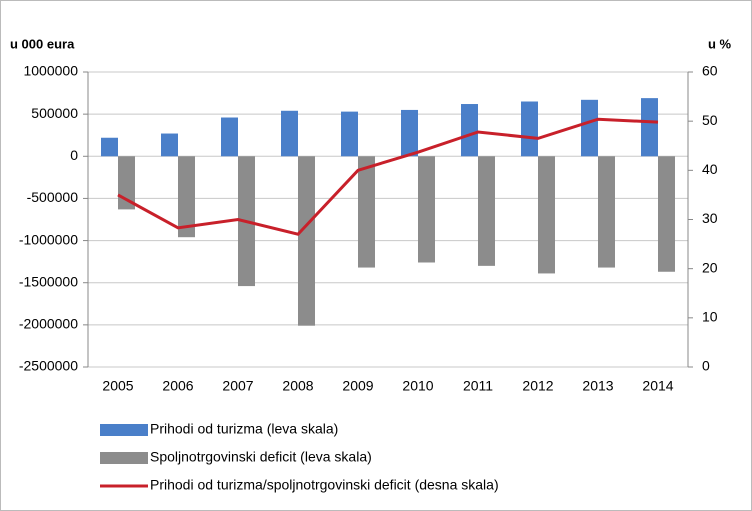  I want to click on y-axis-title: u 000 eura, so click(42, 43).